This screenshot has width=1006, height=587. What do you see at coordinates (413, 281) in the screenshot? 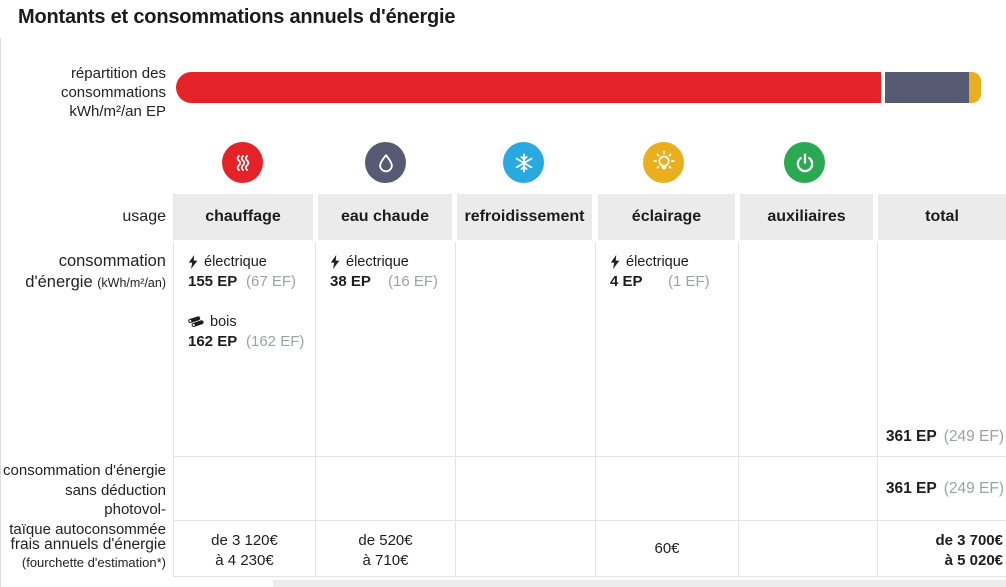
I see `ef-value: (16 EF)` at bounding box center [413, 281].